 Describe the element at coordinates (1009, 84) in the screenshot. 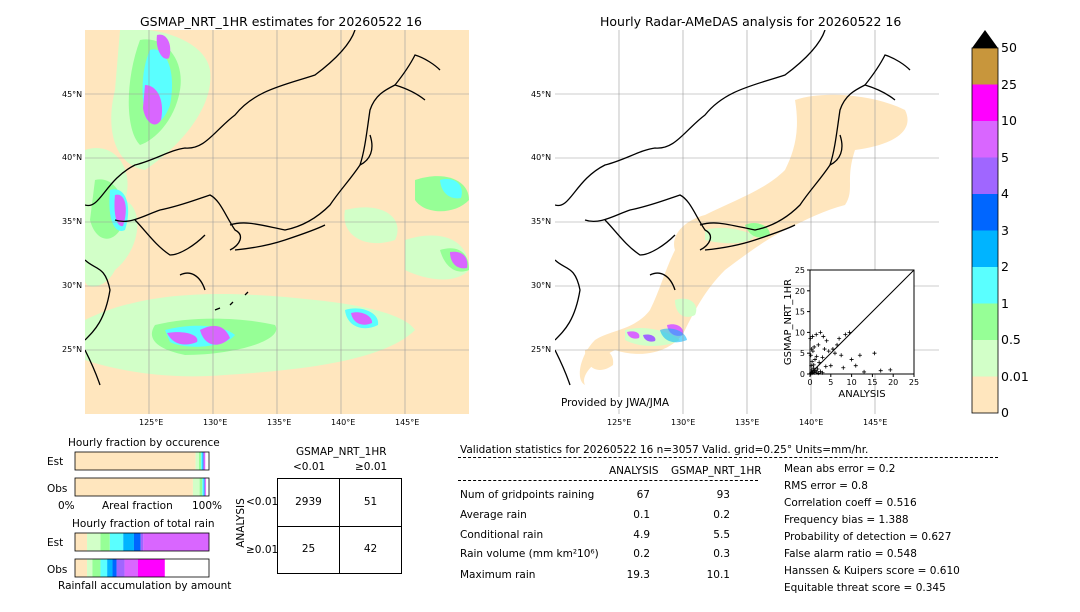

I see `colorbar-label: 25` at that location.